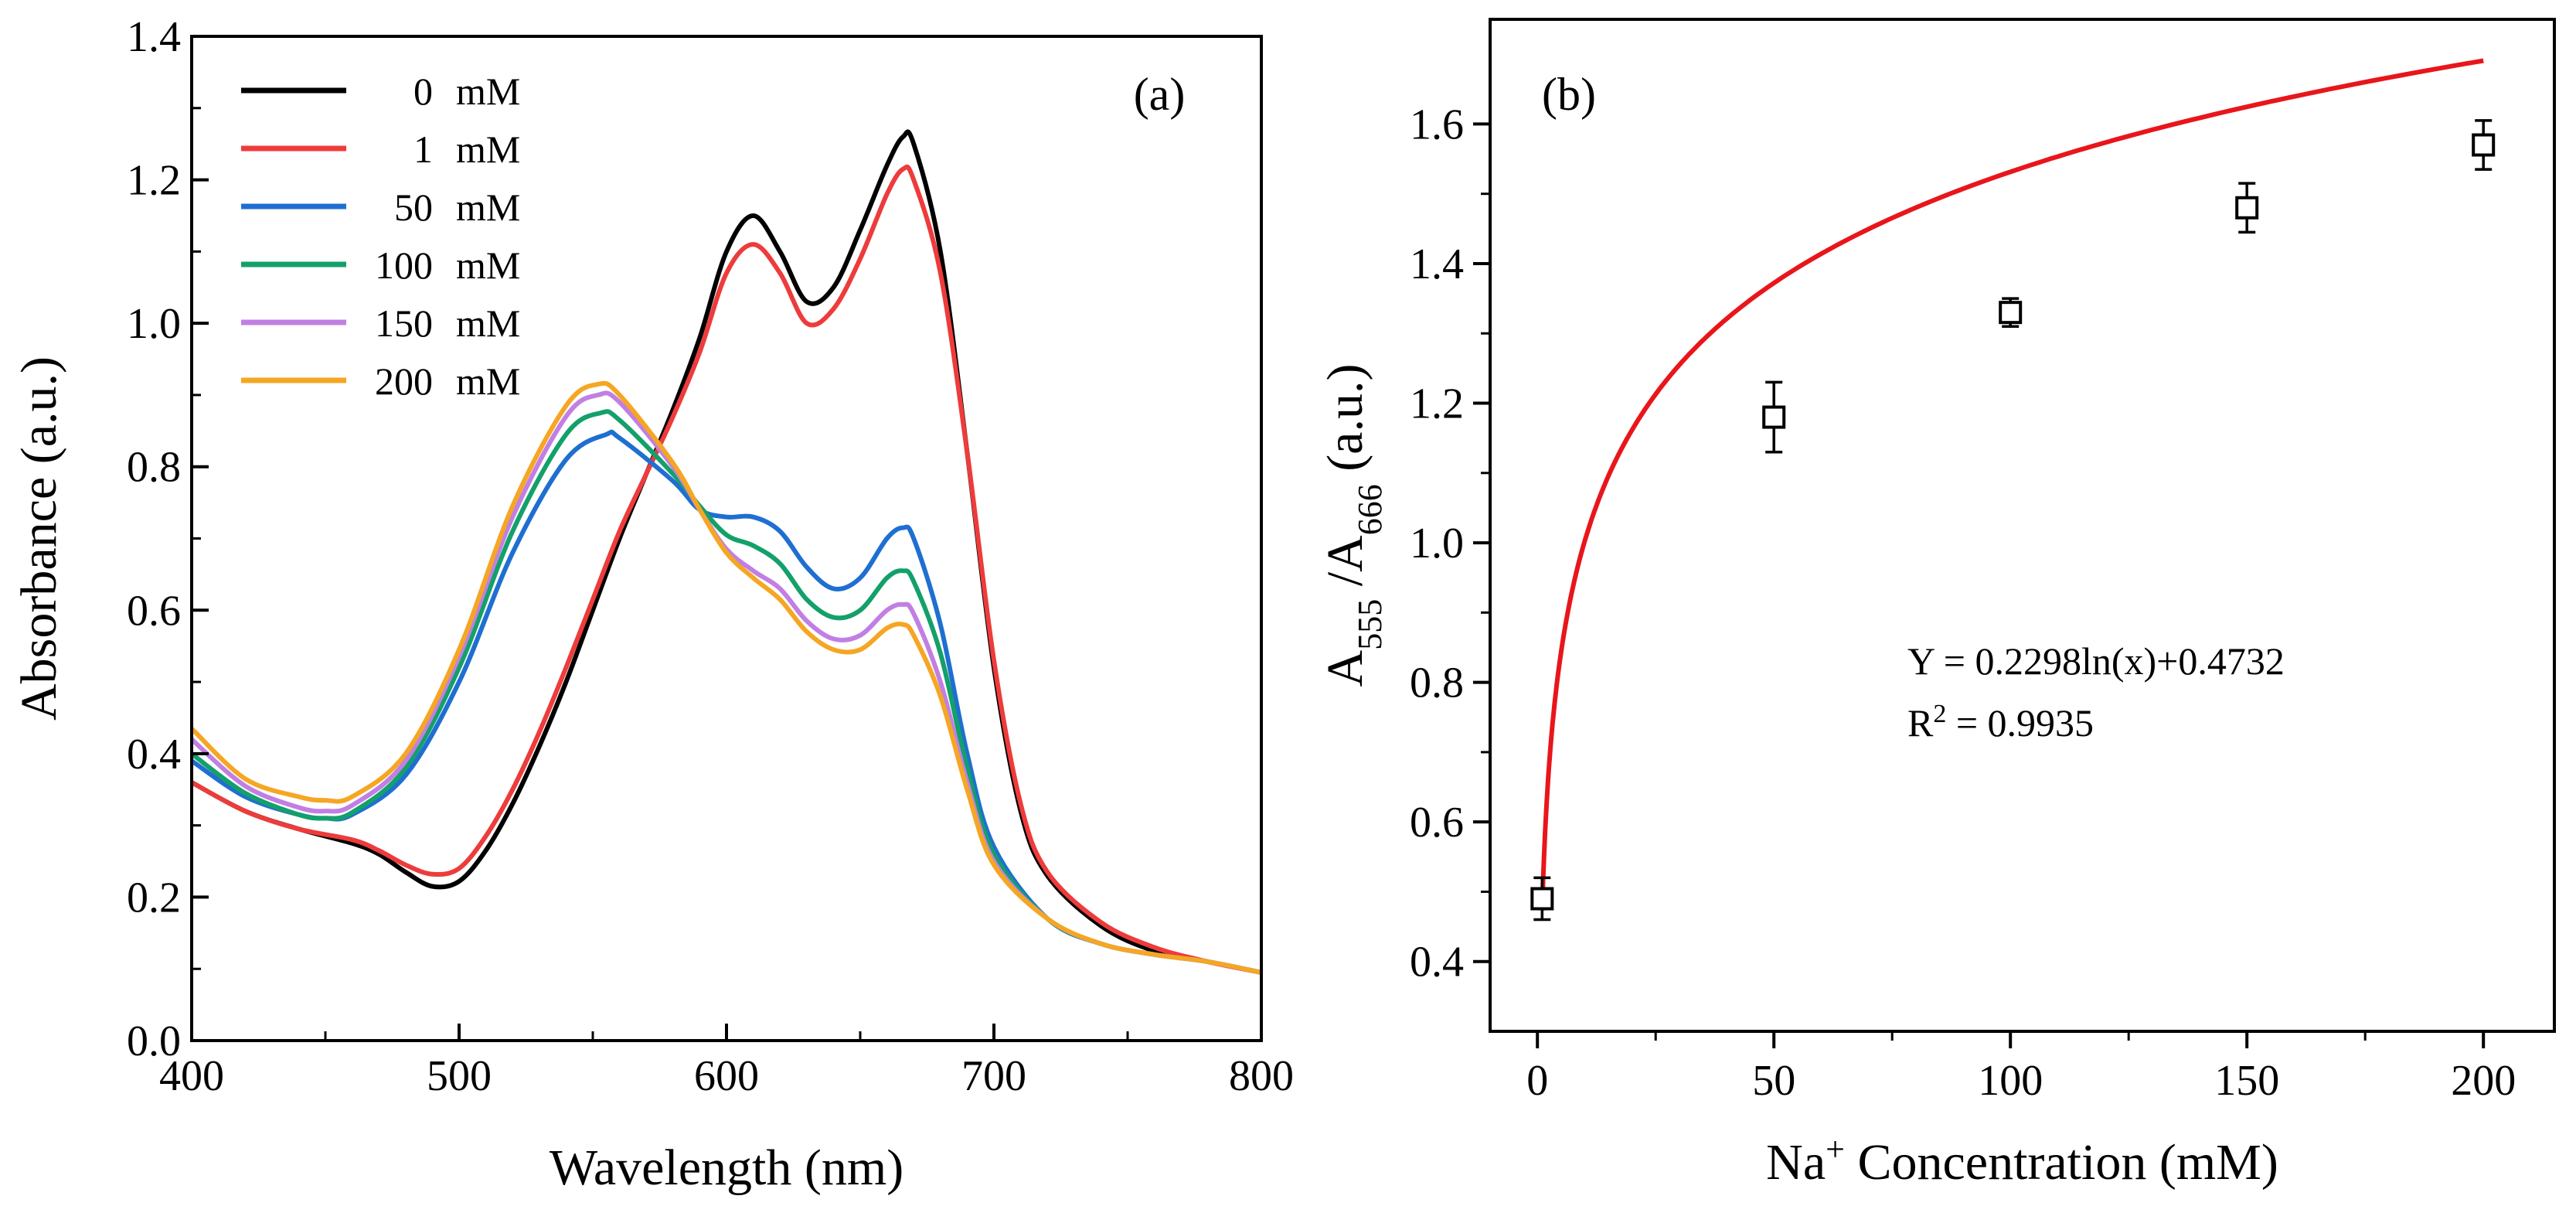 The image size is (2576, 1213). I want to click on panel-b-x-axis-title: Na+ Concentration (mM), so click(2022, 1160).